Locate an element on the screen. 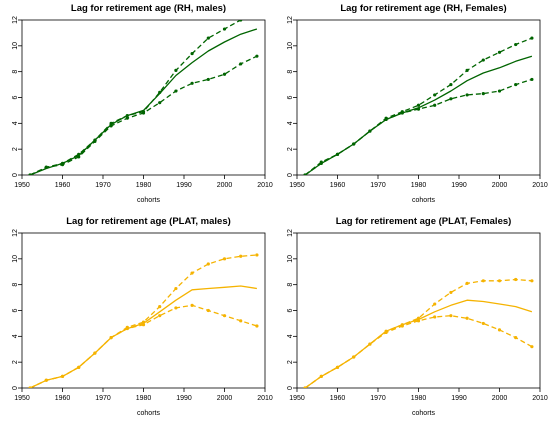  chart-title: Lag for retirement age (RH, Females) is located at coordinates (423, 8).